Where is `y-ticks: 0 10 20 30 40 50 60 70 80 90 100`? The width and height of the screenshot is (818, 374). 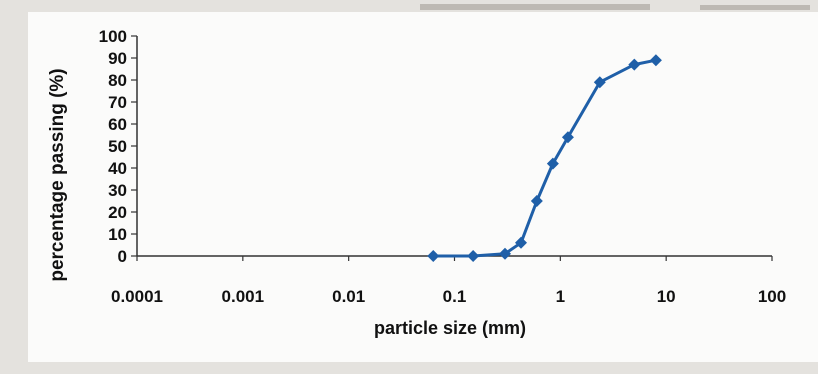 y-ticks: 0 10 20 30 40 50 60 70 80 90 100 is located at coordinates (118, 146).